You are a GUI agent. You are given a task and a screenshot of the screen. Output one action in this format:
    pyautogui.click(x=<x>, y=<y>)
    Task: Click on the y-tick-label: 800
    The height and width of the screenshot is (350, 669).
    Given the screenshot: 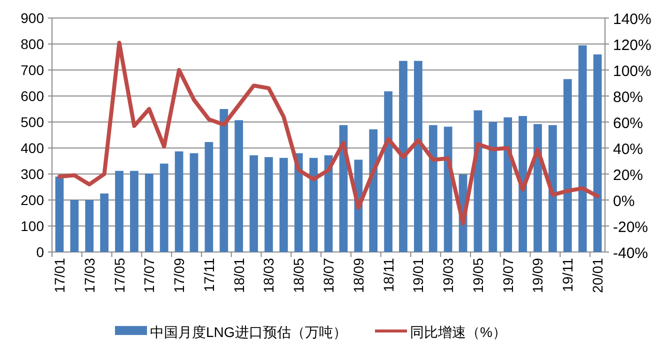 What is the action you would take?
    pyautogui.click(x=32, y=44)
    